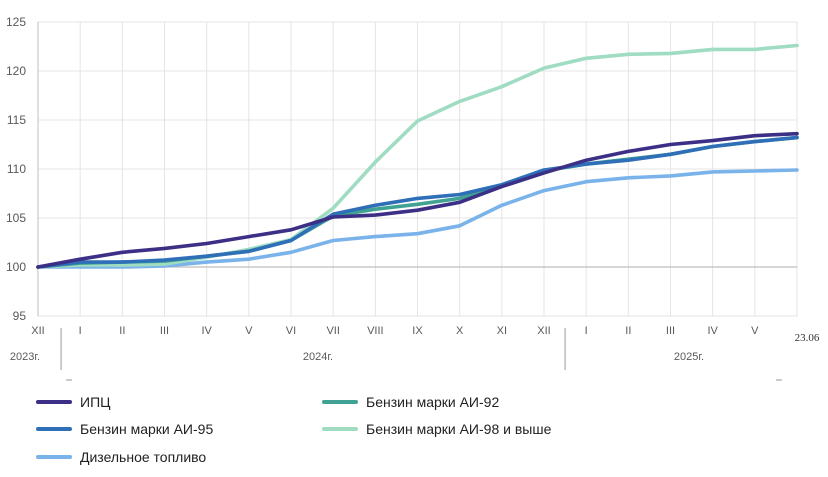 This screenshot has width=828, height=477. What do you see at coordinates (689, 357) in the screenshot?
I see `year-label: 2025г.` at bounding box center [689, 357].